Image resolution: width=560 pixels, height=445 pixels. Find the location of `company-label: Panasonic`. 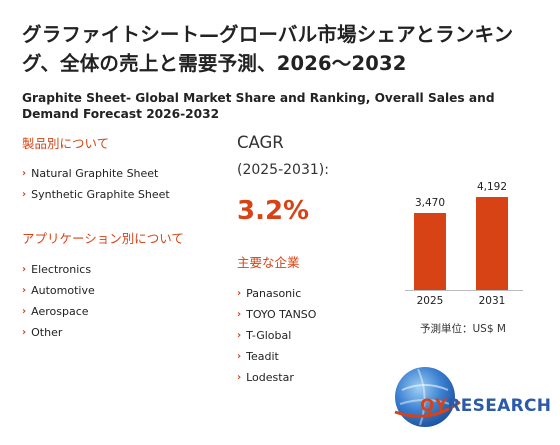

company-label: Panasonic is located at coordinates (274, 293).